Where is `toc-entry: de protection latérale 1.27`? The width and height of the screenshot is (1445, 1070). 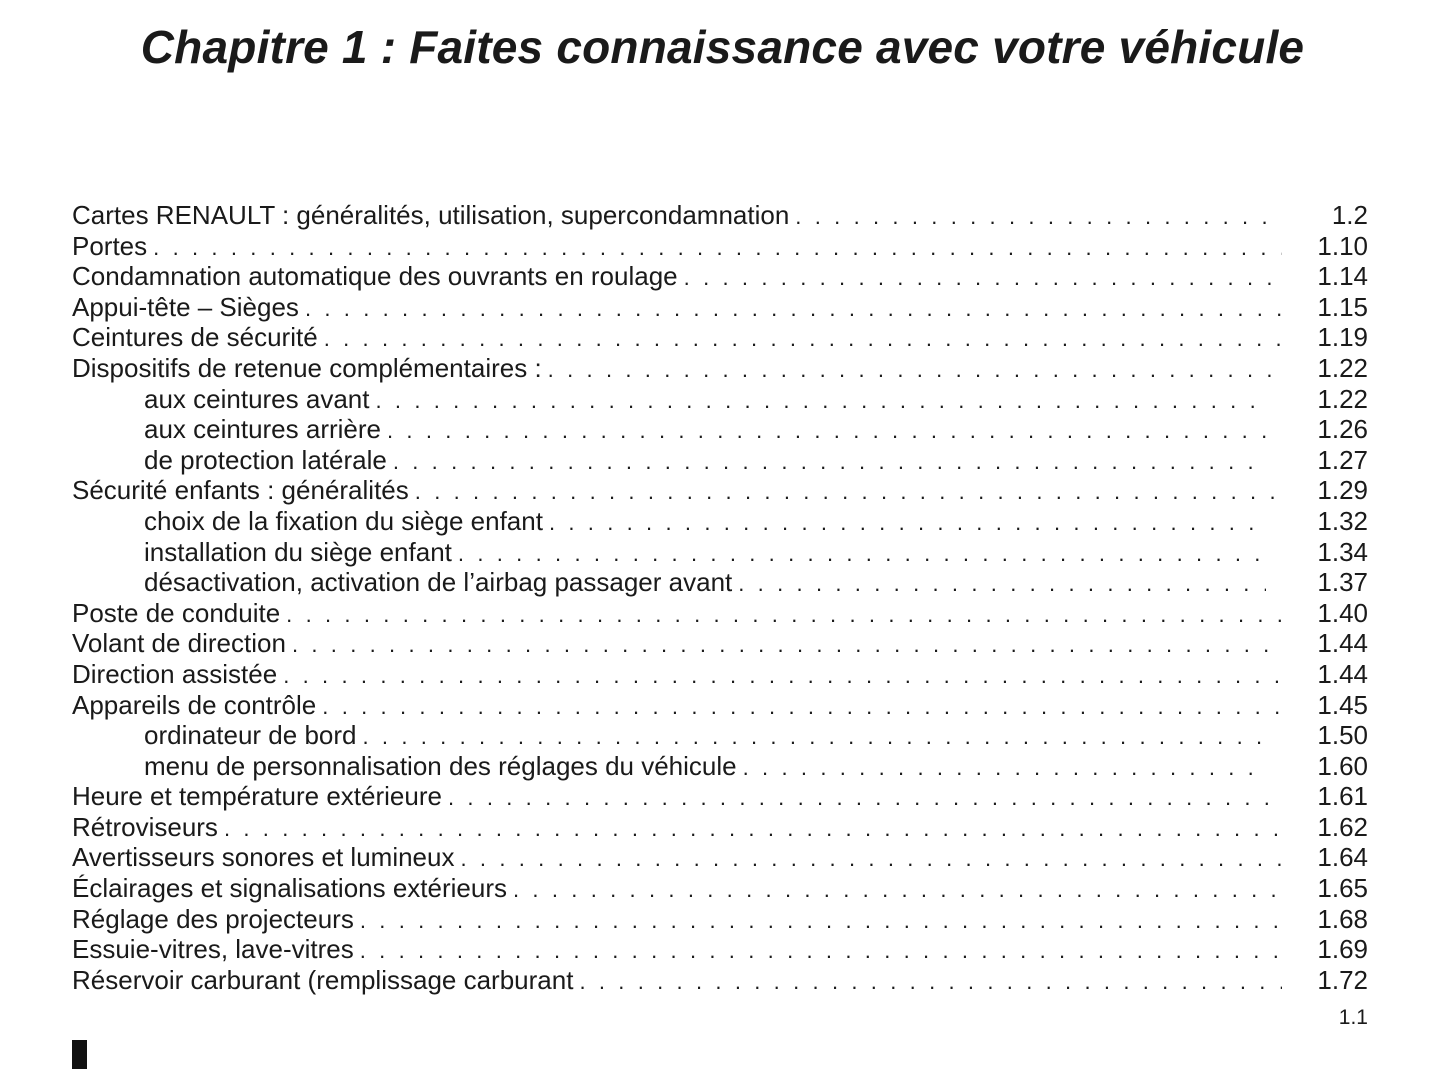 toc-entry: de protection latérale 1.27 is located at coordinates (720, 460).